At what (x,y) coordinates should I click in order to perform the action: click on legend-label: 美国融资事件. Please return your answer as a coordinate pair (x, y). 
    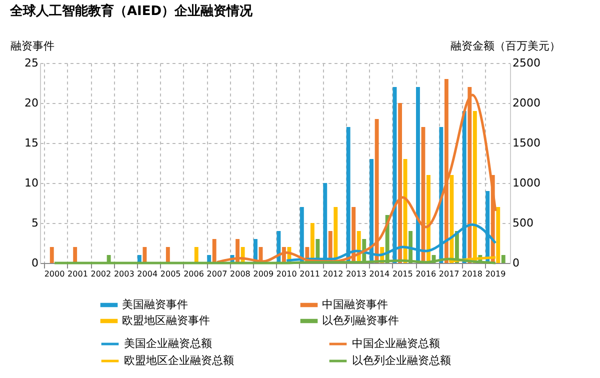
    Looking at the image, I should click on (155, 304).